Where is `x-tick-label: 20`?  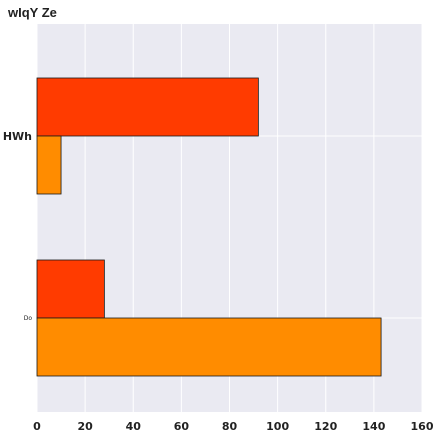
x-tick-label: 20 is located at coordinates (85, 426).